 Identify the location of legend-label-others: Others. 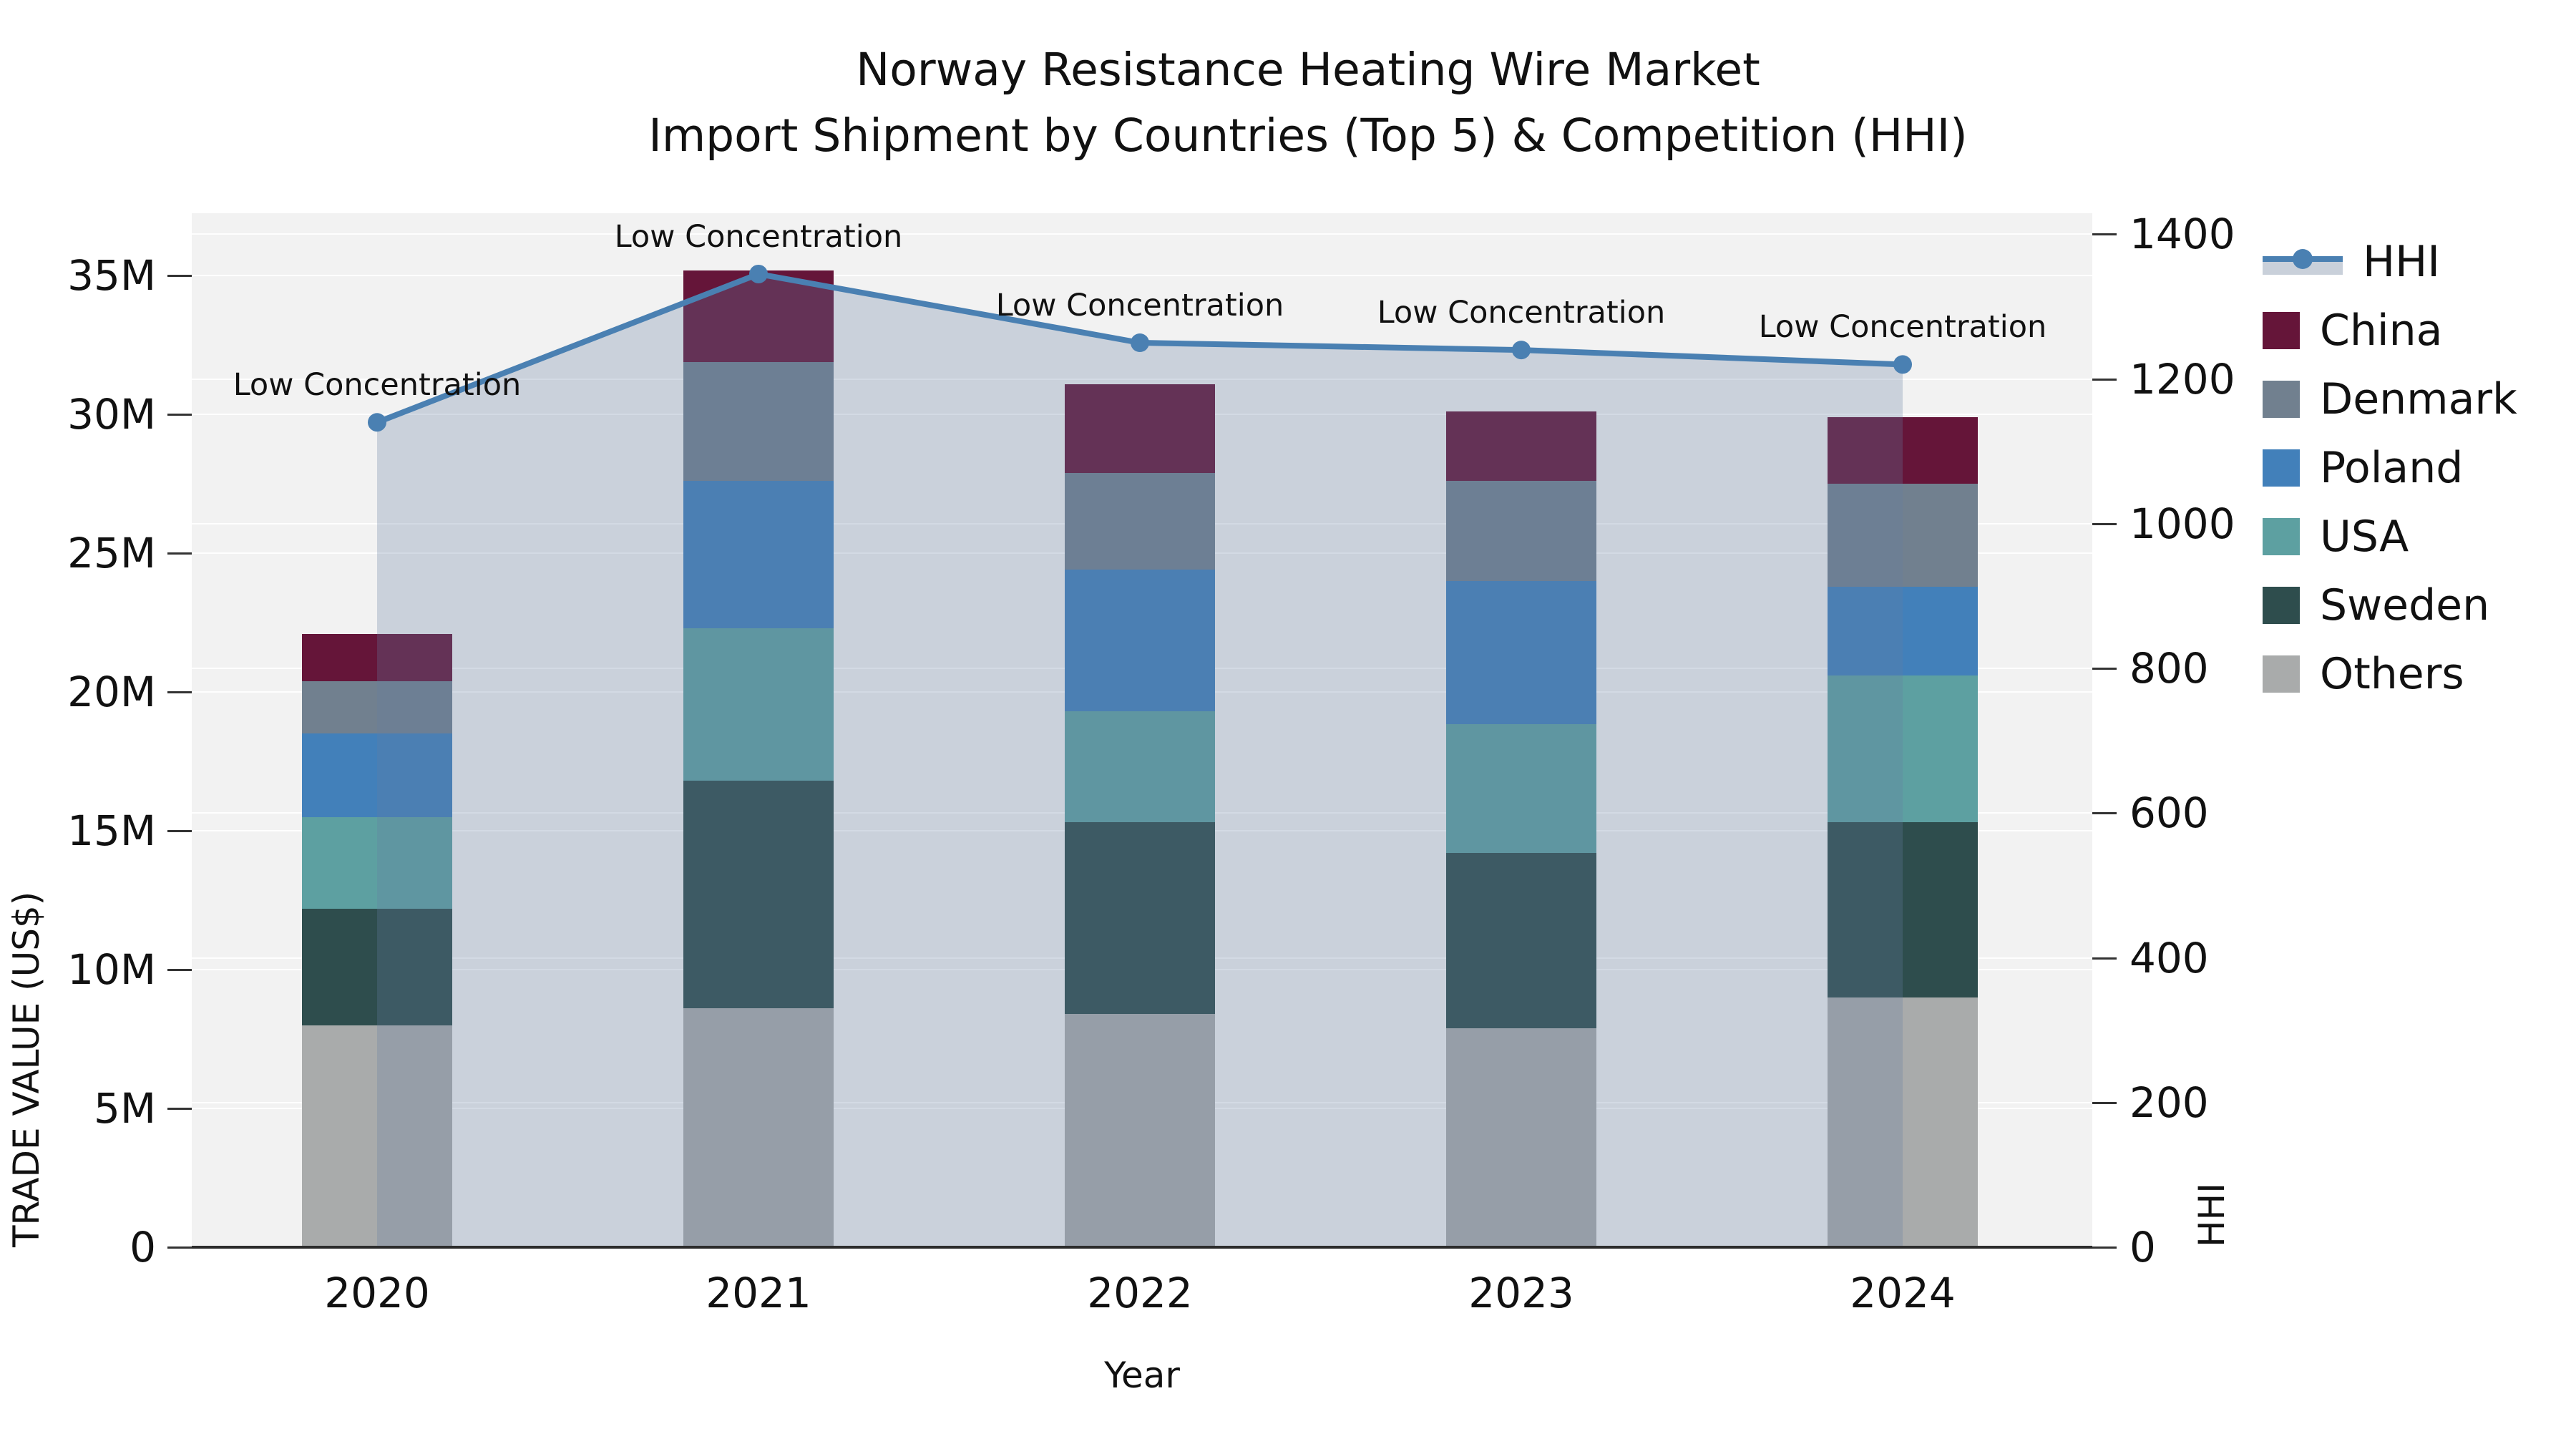
(2392, 674).